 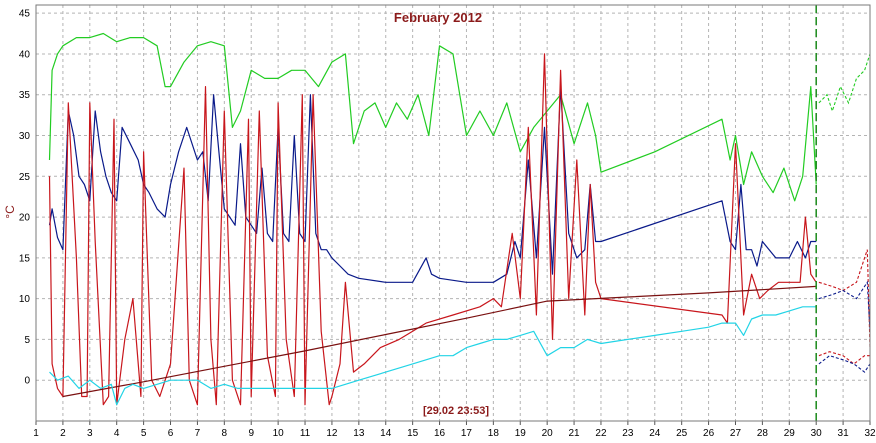 What do you see at coordinates (709, 433) in the screenshot?
I see `x-tick-label: 26` at bounding box center [709, 433].